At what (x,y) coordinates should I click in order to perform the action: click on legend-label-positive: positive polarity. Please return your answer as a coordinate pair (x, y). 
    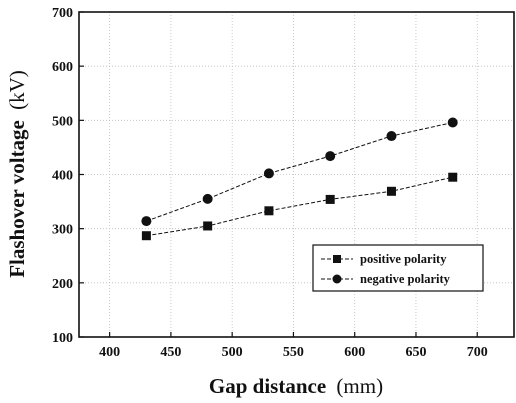
    Looking at the image, I should click on (403, 259).